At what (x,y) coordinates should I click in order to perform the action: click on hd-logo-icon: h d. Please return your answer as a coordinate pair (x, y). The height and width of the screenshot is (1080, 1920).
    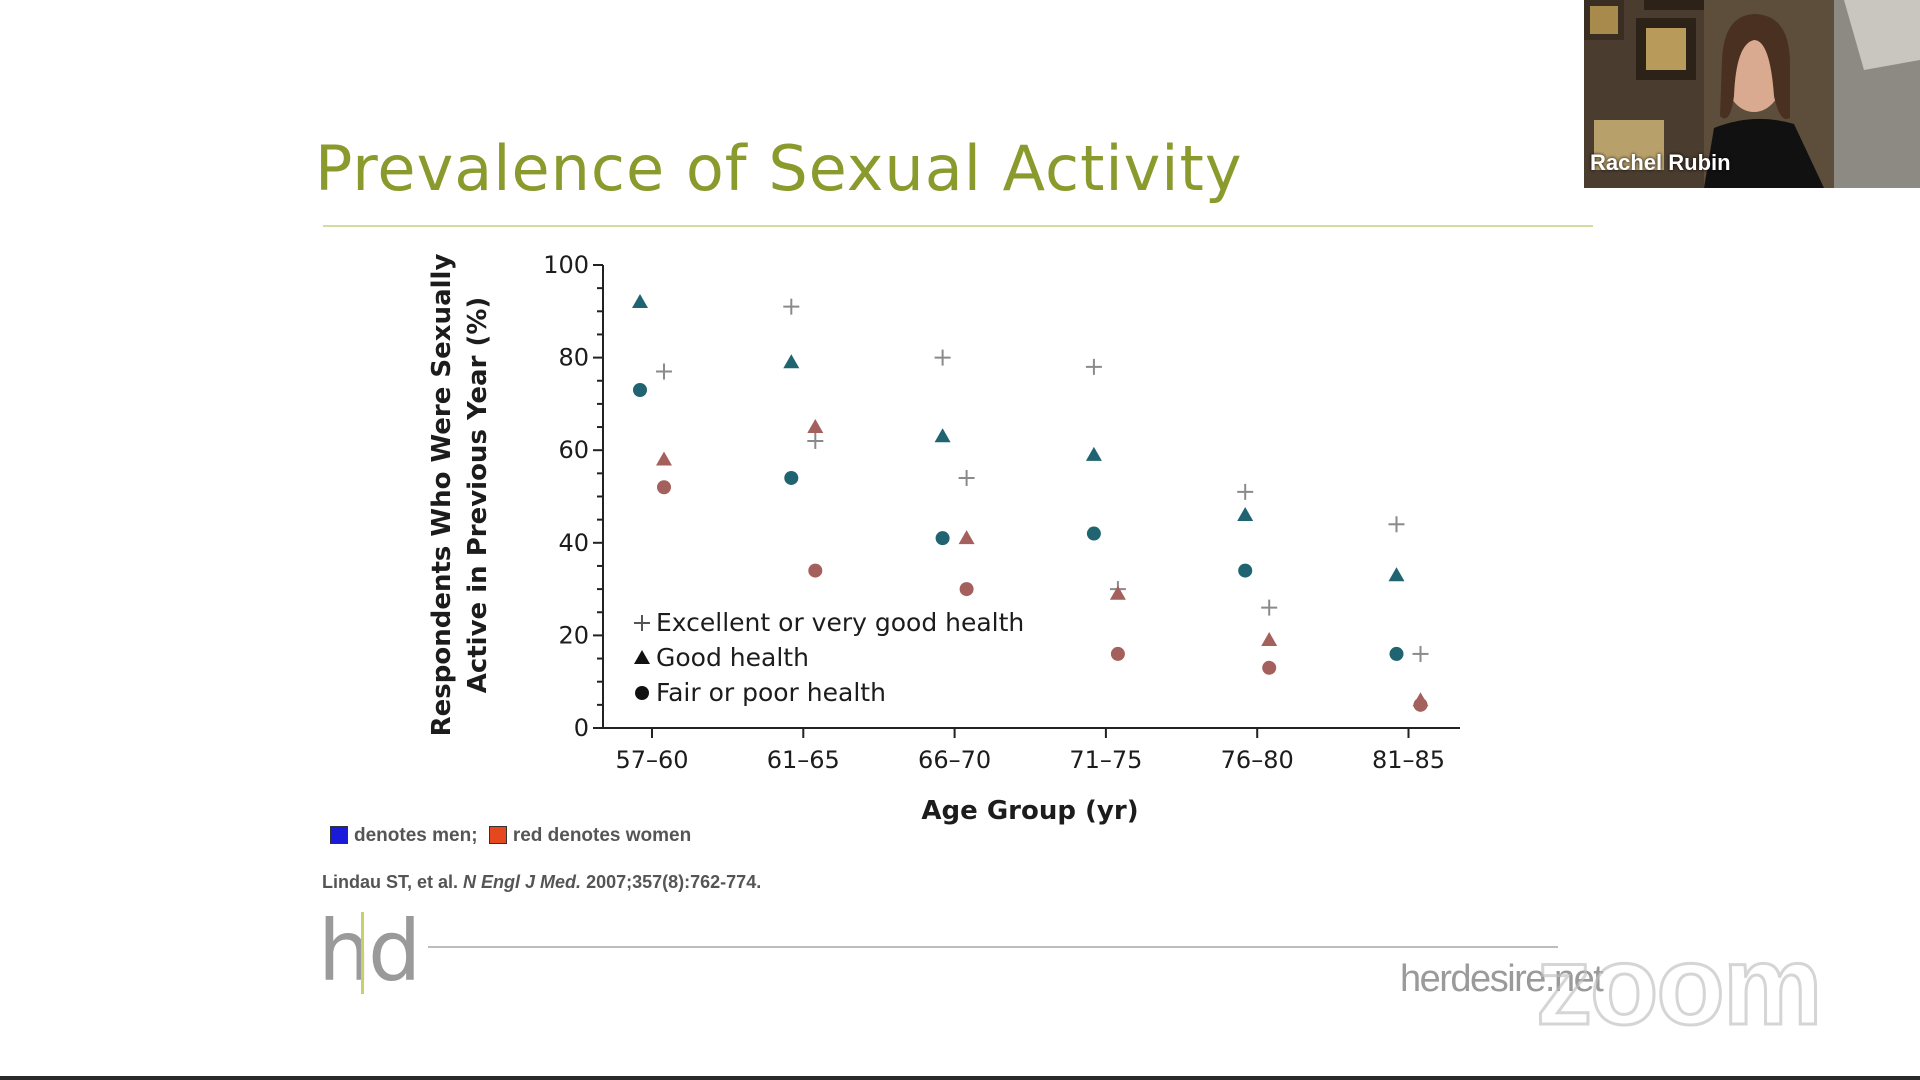
    Looking at the image, I should click on (368, 949).